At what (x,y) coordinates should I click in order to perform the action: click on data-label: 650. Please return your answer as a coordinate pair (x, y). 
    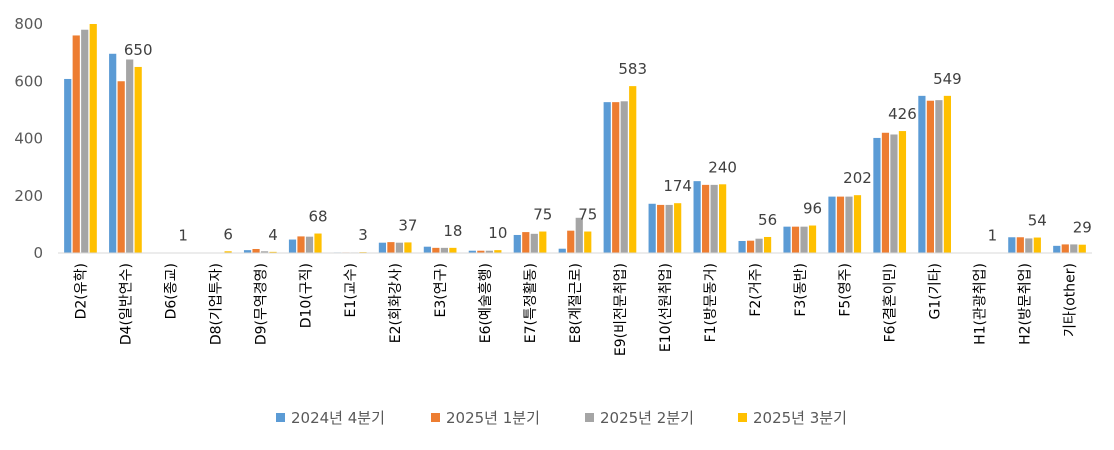
    Looking at the image, I should click on (138, 50).